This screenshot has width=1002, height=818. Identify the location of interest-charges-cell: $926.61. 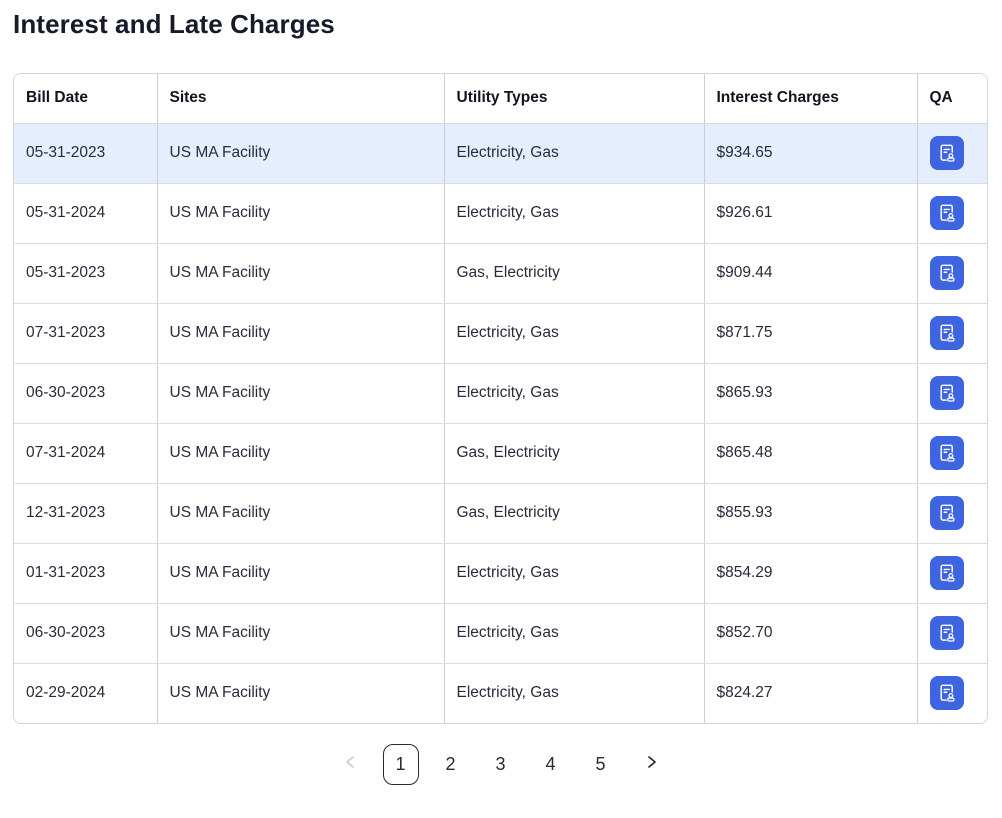
(811, 213).